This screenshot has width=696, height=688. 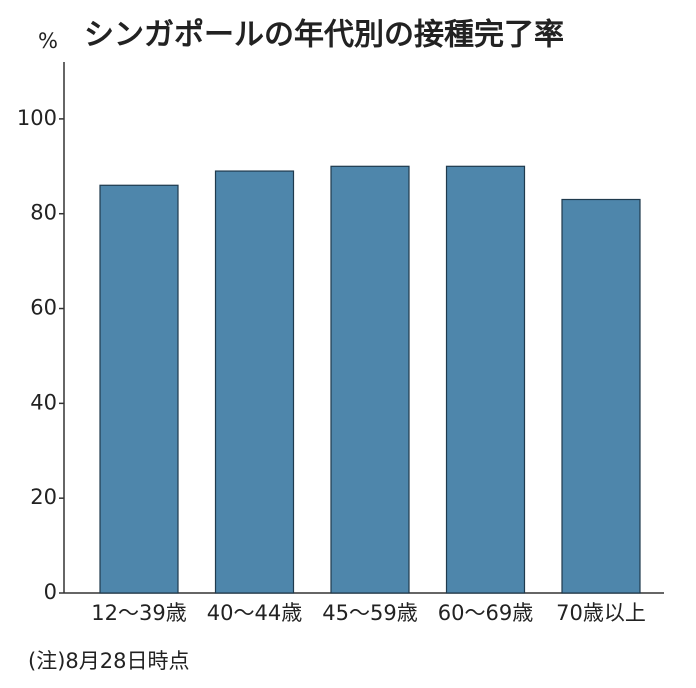 What do you see at coordinates (108, 661) in the screenshot?
I see `note: (注)8月28日時点` at bounding box center [108, 661].